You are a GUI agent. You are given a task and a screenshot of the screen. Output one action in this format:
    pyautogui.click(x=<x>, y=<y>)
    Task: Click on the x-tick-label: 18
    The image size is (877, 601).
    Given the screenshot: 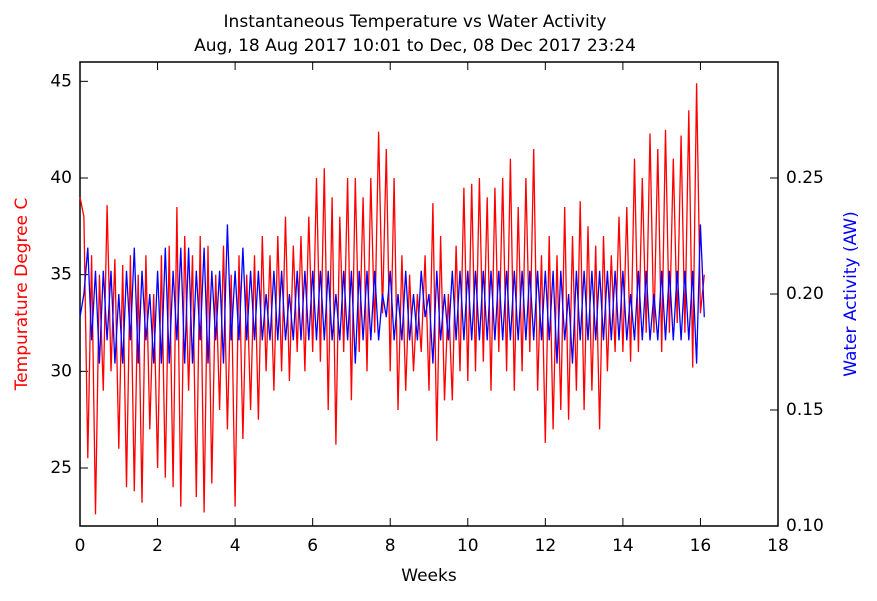 What is the action you would take?
    pyautogui.click(x=778, y=546)
    